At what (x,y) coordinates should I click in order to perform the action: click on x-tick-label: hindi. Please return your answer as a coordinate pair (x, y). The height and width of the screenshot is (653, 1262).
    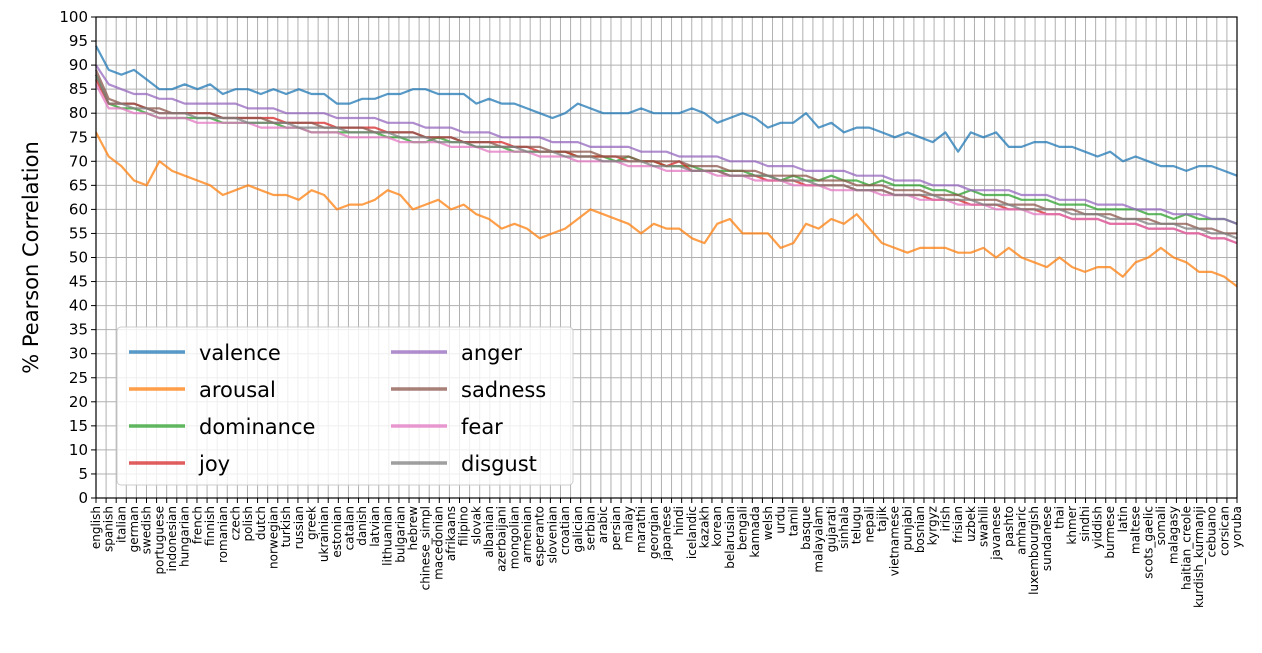
    Looking at the image, I should click on (679, 521).